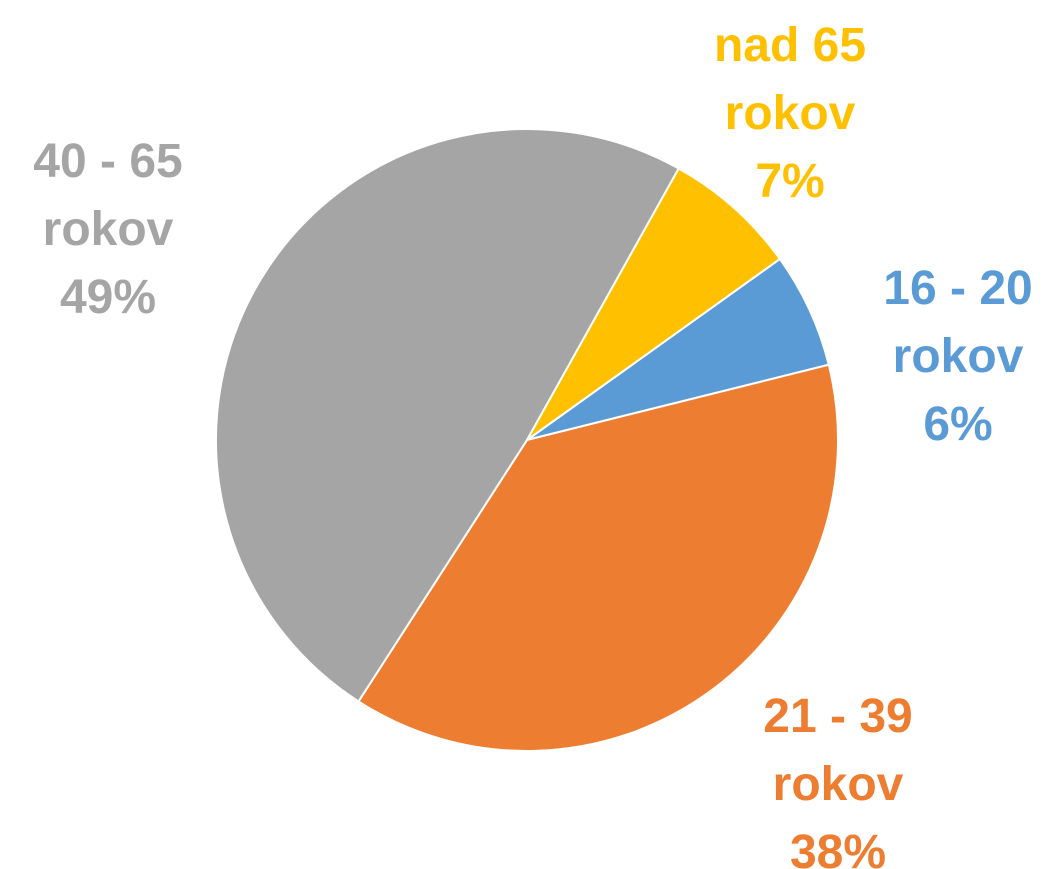 Image resolution: width=1059 pixels, height=869 pixels. I want to click on slice-label: nad 65 rokov 7%, so click(790, 114).